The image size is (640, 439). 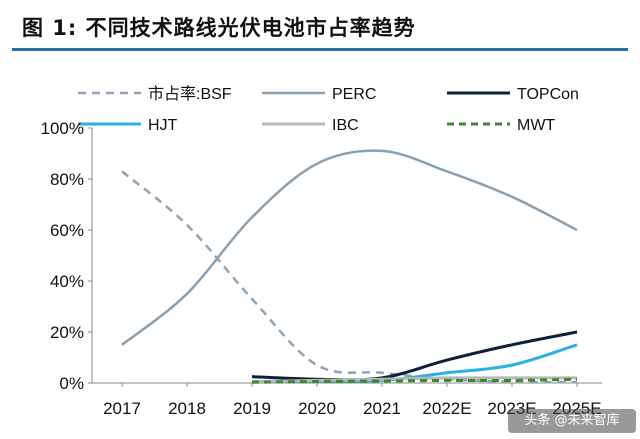 I want to click on watermark-label: 头条 @未来智库, so click(x=572, y=421).